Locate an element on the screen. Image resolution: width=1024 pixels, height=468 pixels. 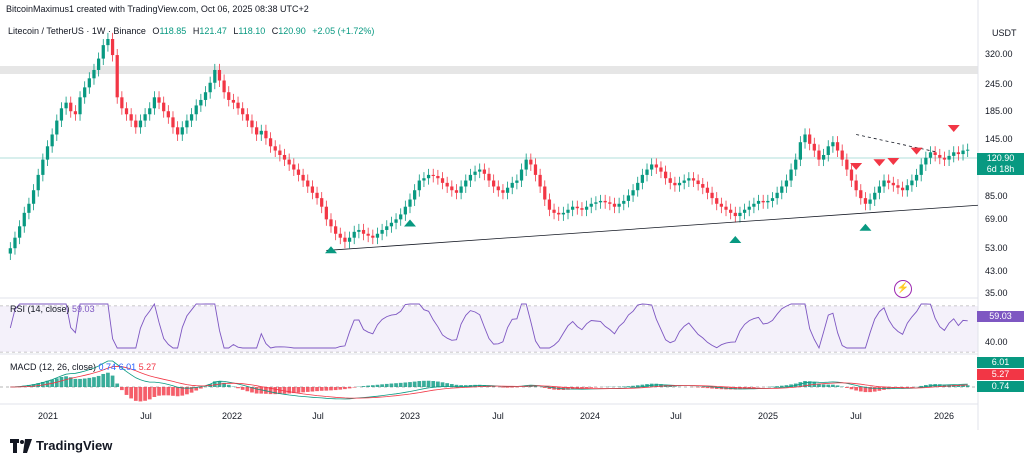
rsi-pane is located at coordinates (488, 326).